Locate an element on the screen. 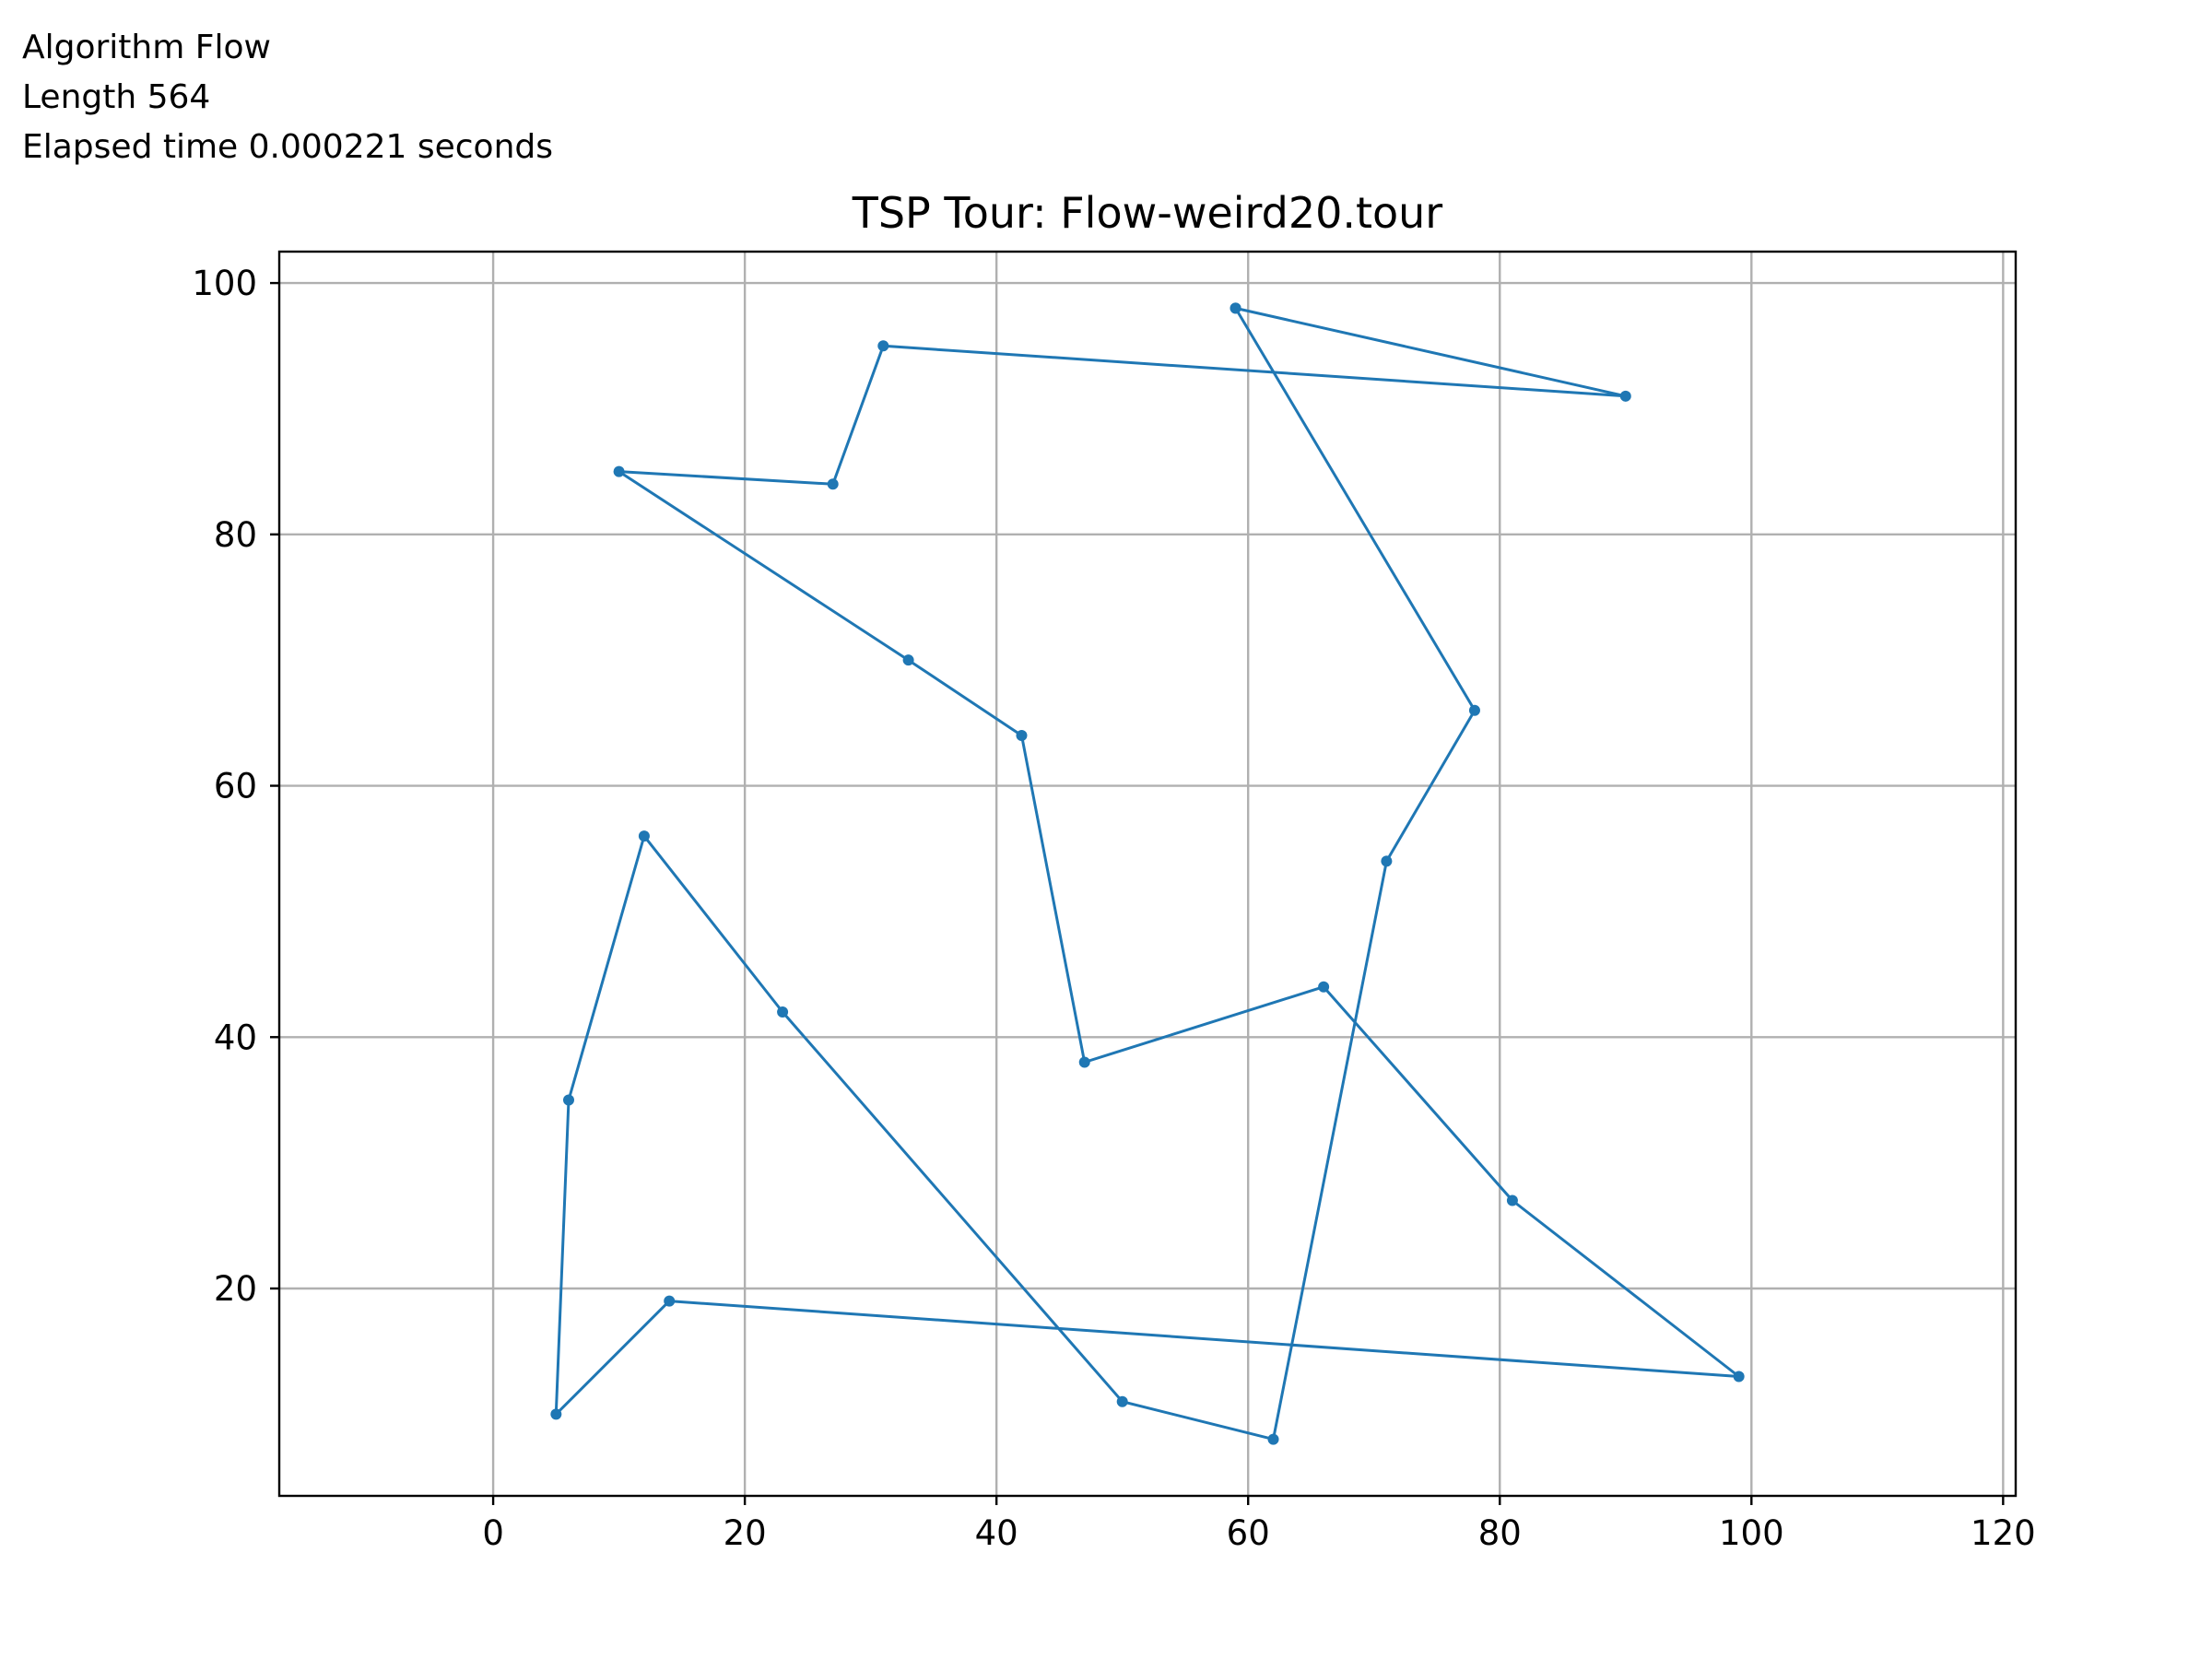 This screenshot has width=2212, height=1659. elapsed-time-label: Elapsed time 0.000221 seconds is located at coordinates (287, 147).